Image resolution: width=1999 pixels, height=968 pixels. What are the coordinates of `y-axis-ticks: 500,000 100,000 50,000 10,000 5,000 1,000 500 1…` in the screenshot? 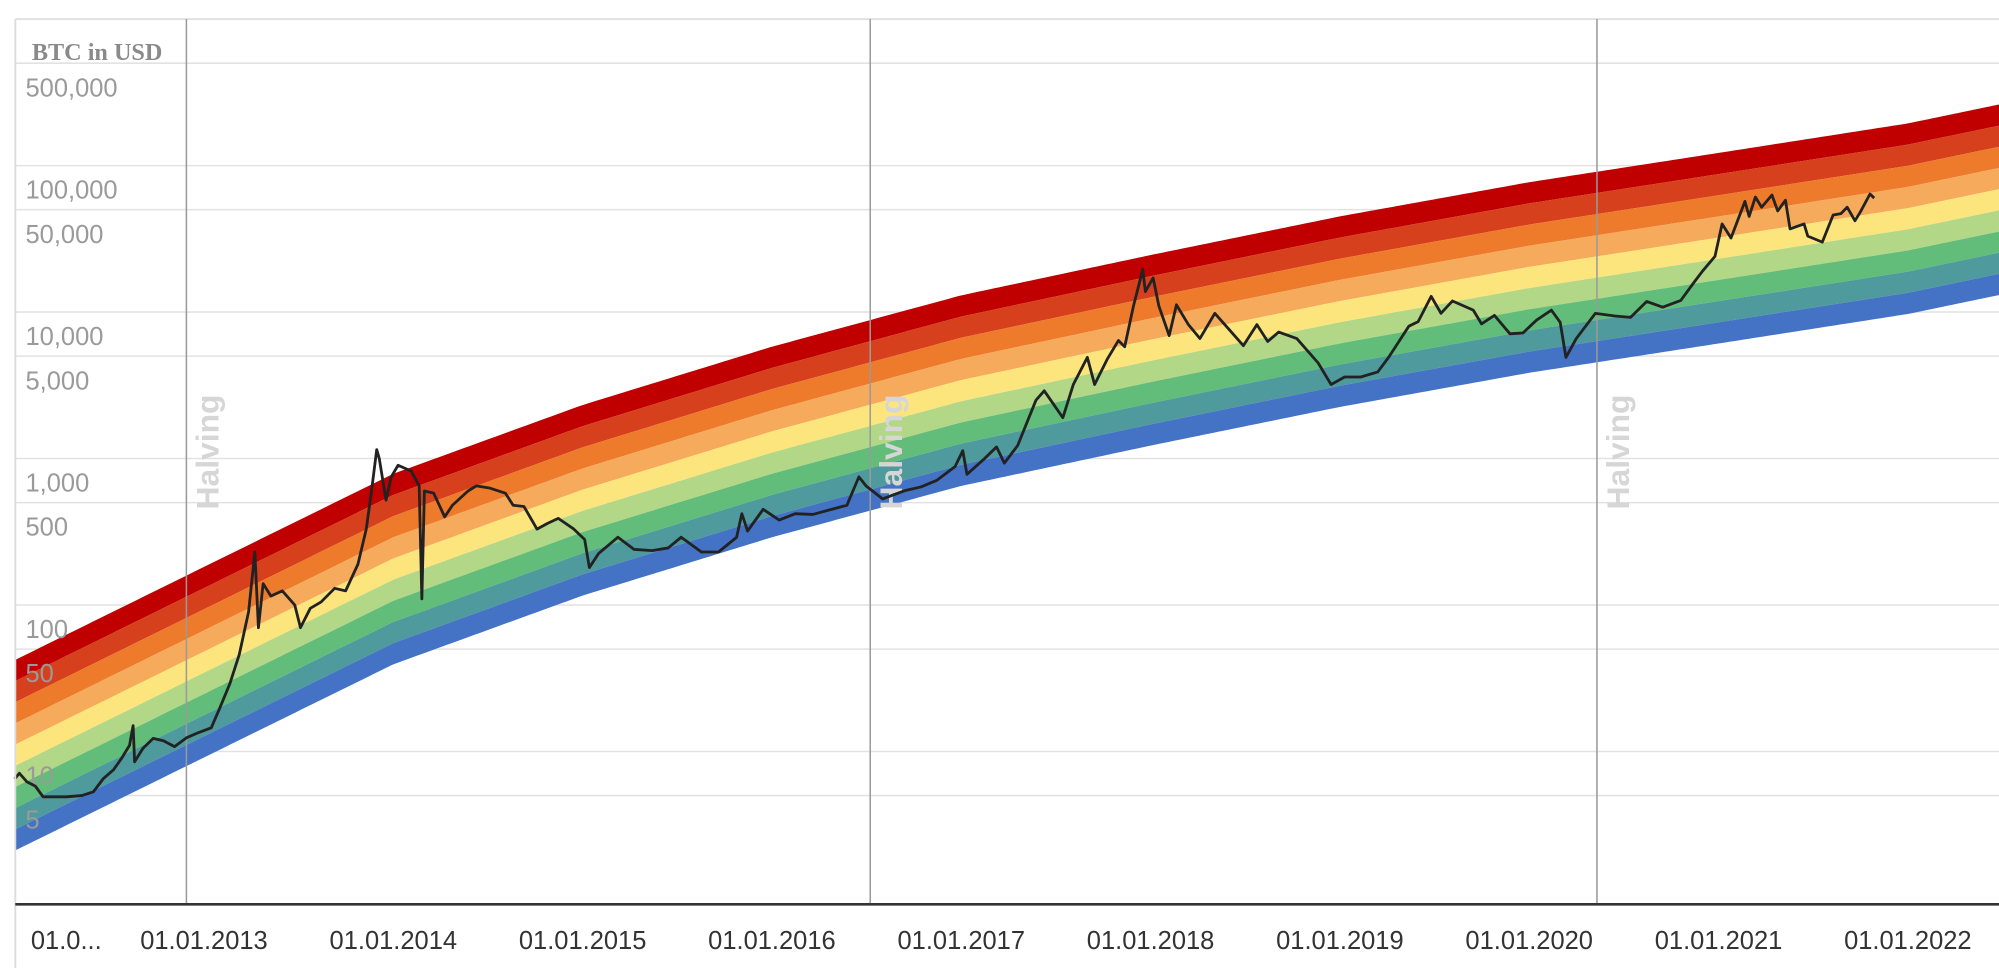 It's located at (71, 454).